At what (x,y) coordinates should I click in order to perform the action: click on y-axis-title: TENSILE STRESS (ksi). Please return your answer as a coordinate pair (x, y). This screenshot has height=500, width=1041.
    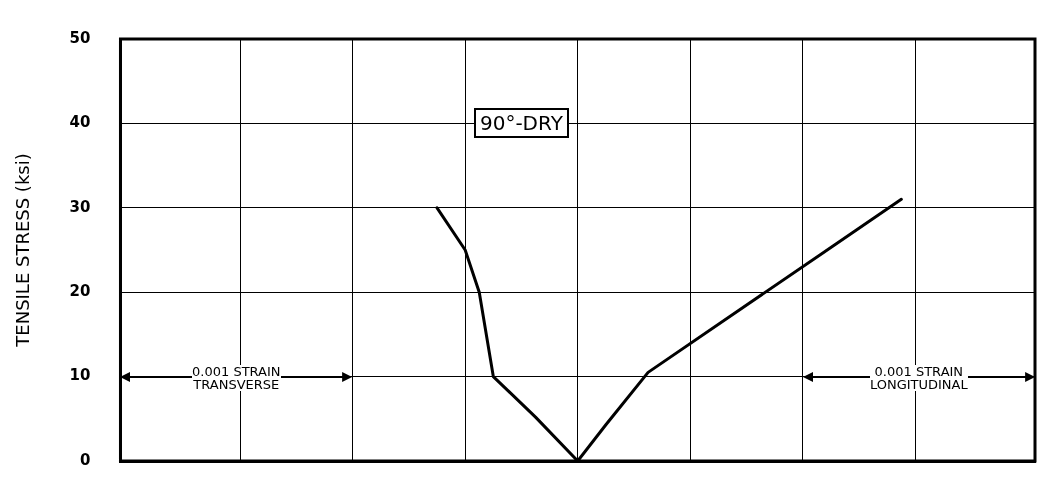
    Looking at the image, I should click on (23, 250).